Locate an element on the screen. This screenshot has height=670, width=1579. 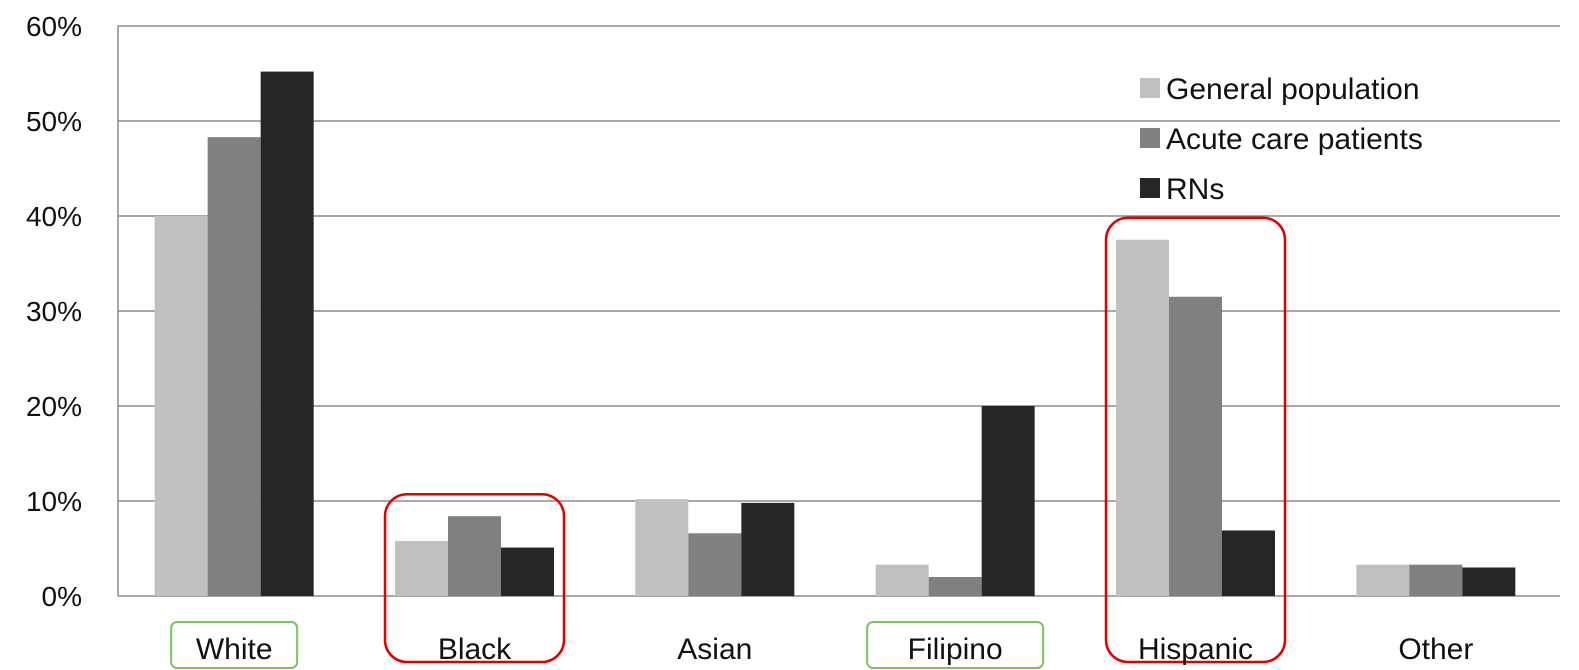
bar-hispanic-rns is located at coordinates (1248, 563).